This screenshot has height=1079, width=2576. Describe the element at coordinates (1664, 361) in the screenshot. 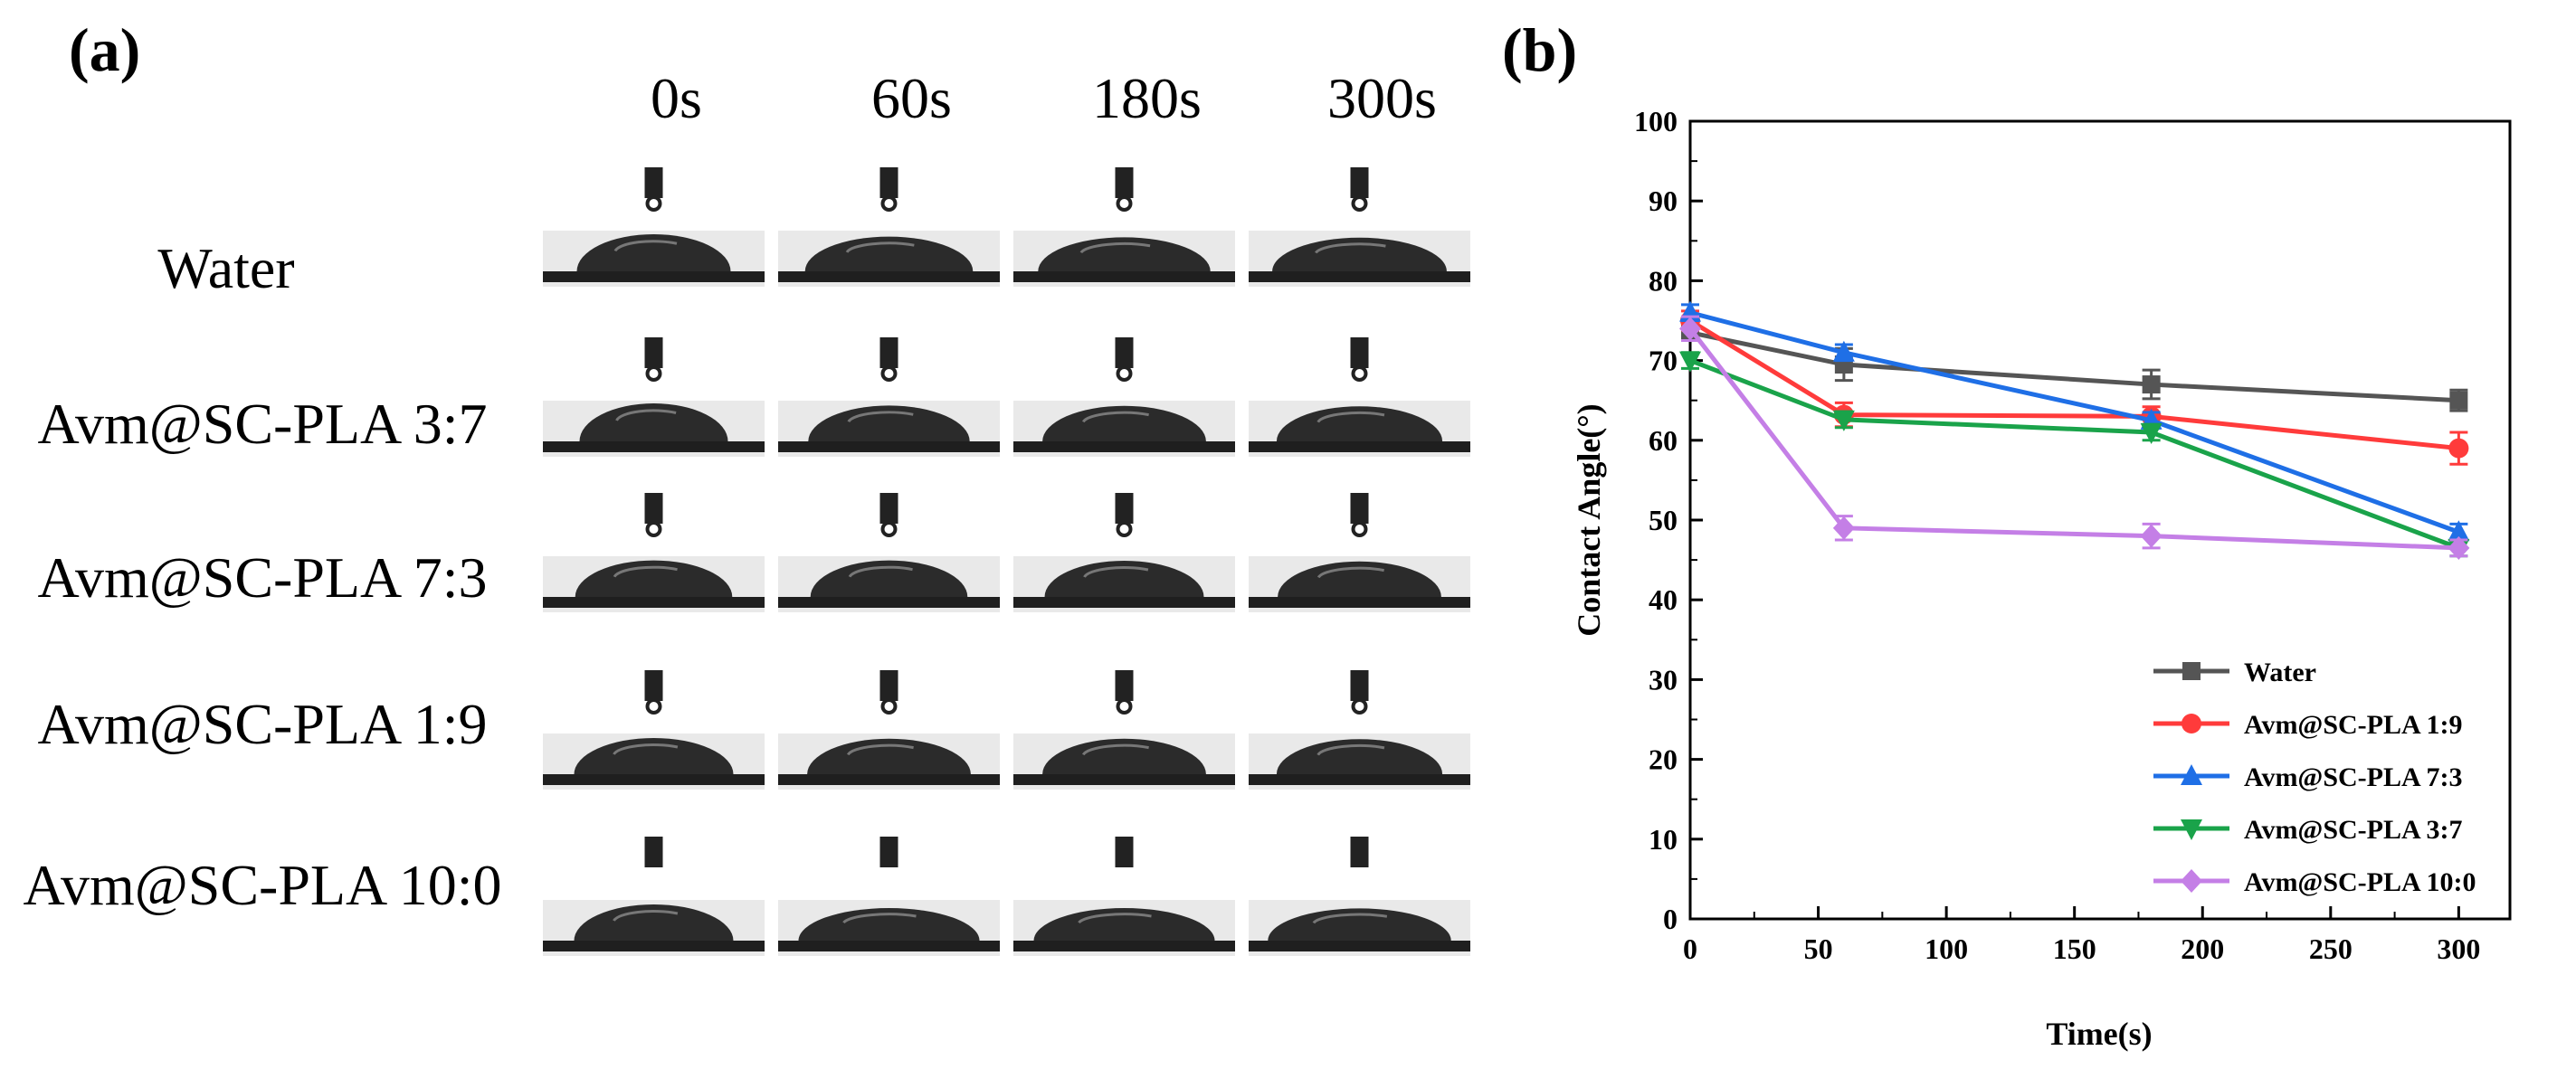

I see `y-tick-label: 70` at that location.